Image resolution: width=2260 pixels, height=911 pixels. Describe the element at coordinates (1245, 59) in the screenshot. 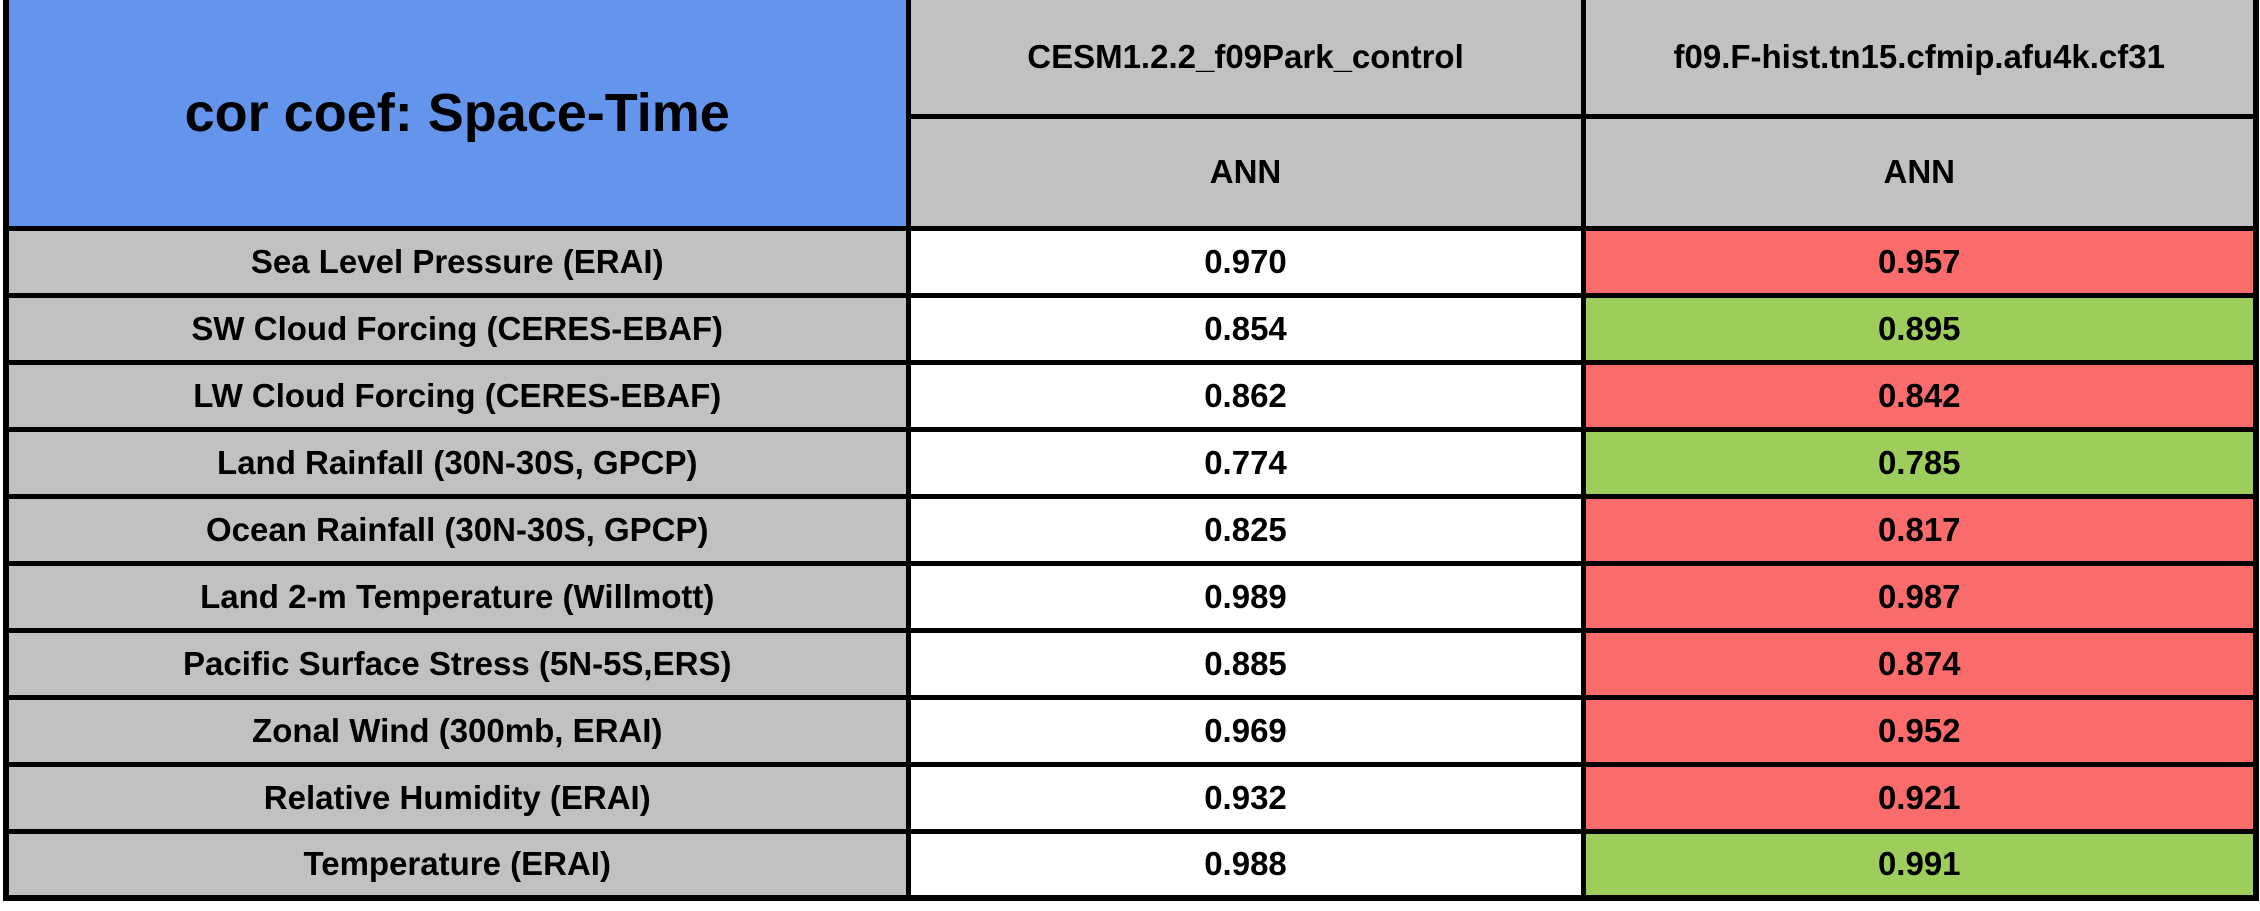

I see `column-header-model-control: CESM1.2.2_f09Park_control` at that location.